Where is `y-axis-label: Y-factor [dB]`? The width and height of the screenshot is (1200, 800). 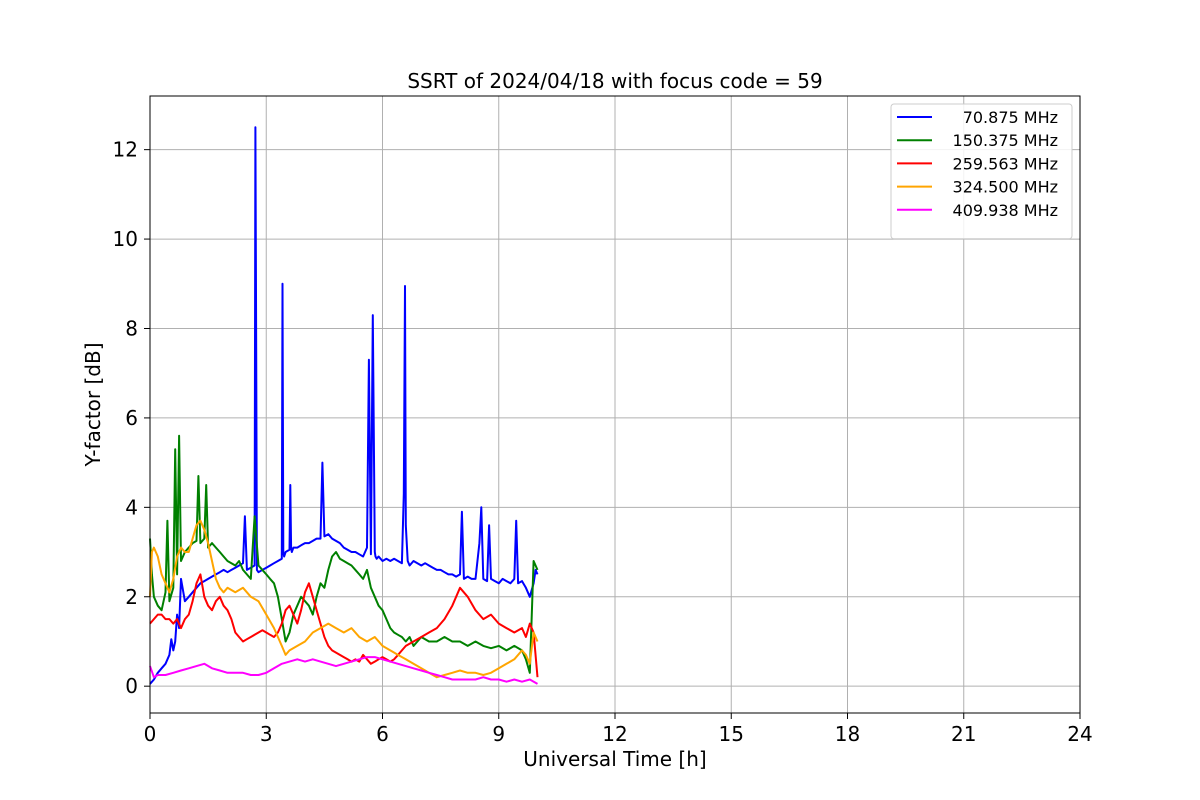
y-axis-label: Y-factor [dB] is located at coordinates (93, 404).